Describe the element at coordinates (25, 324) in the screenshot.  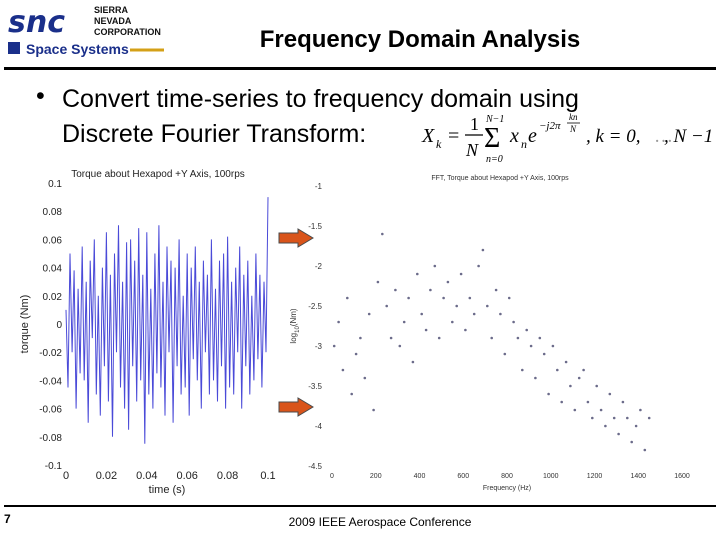
I see `y-axis-label: torque (Nm)` at that location.